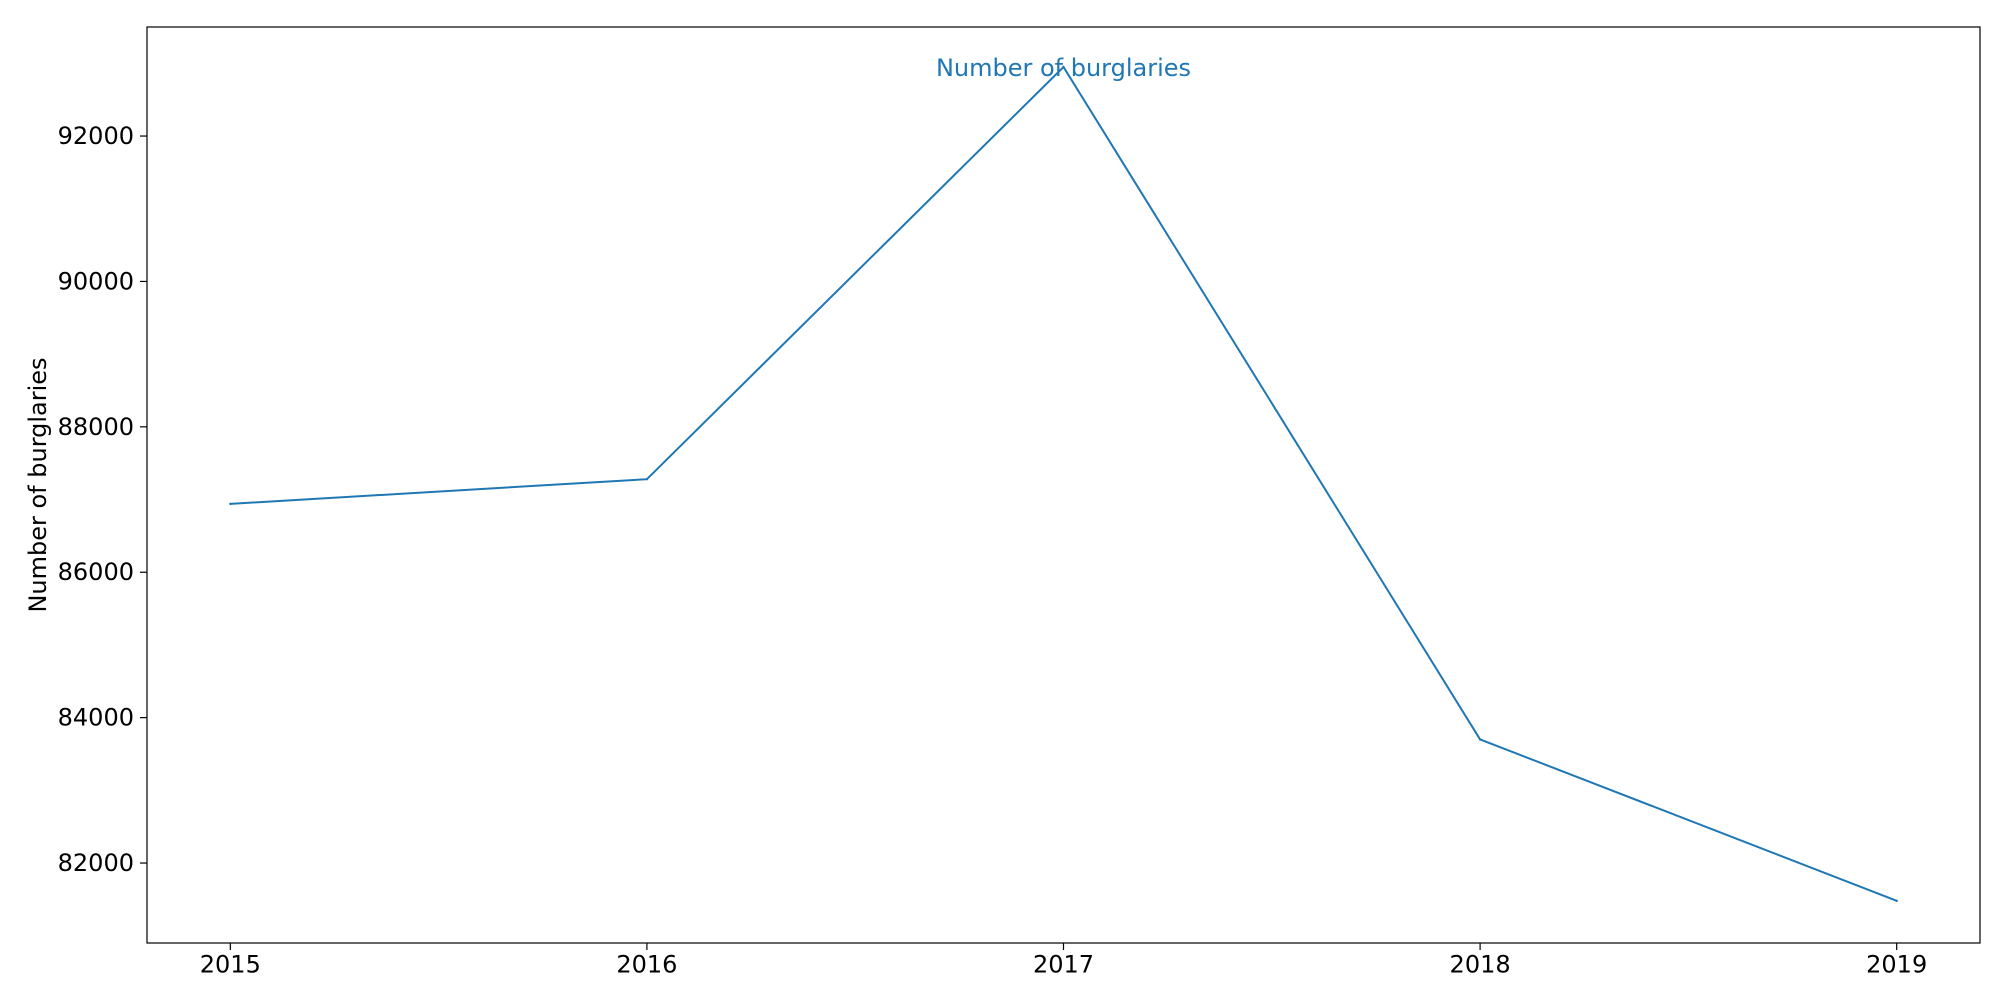 The image size is (2000, 1000). I want to click on x-tick-label: 2015, so click(230, 965).